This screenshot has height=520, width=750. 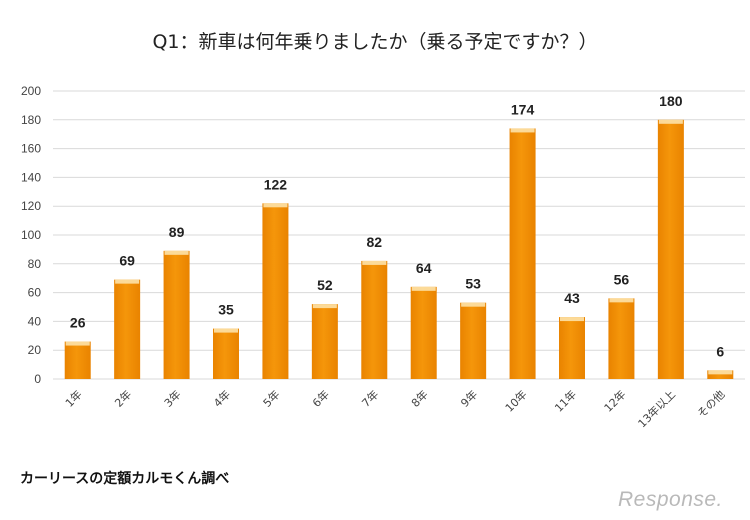 What do you see at coordinates (78, 323) in the screenshot?
I see `data-label: 26` at bounding box center [78, 323].